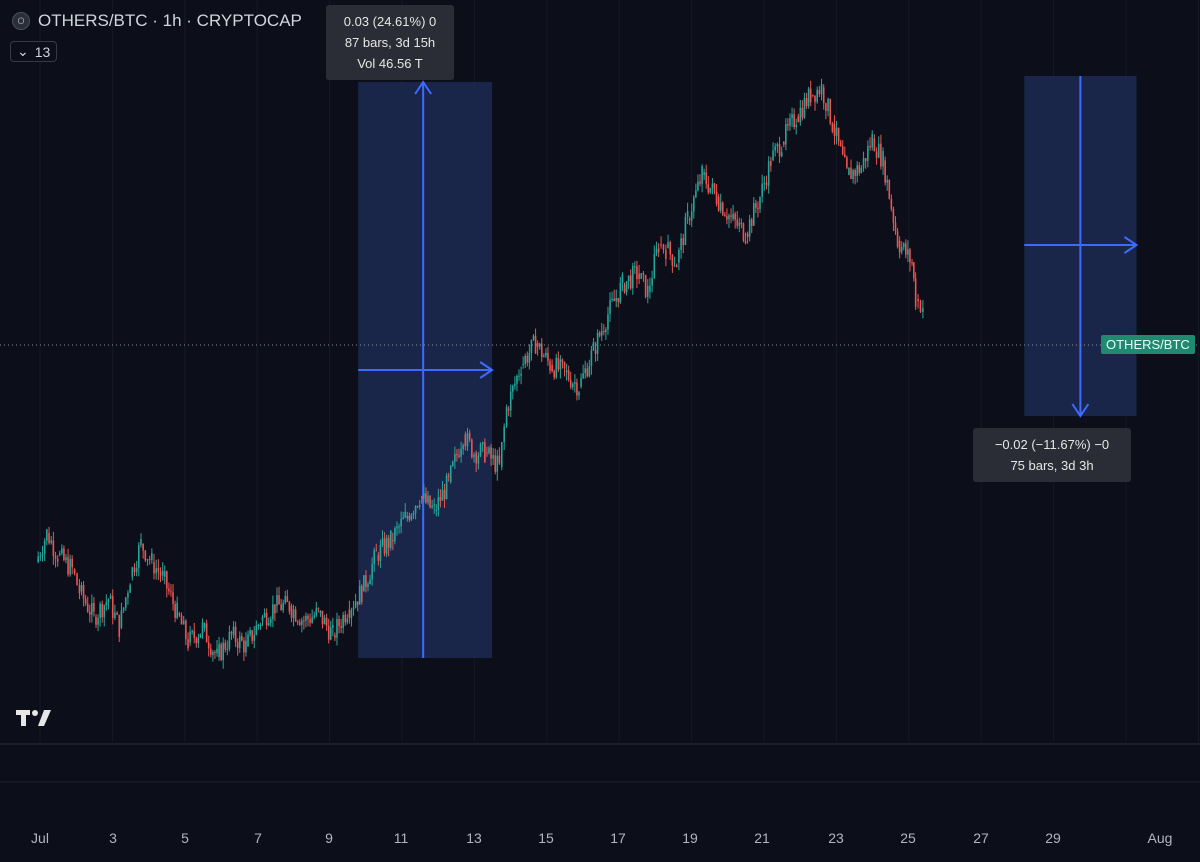  I want to click on symbol-header: O OTHERS/BTC · 1h · CRYPTOCAP, so click(157, 21).